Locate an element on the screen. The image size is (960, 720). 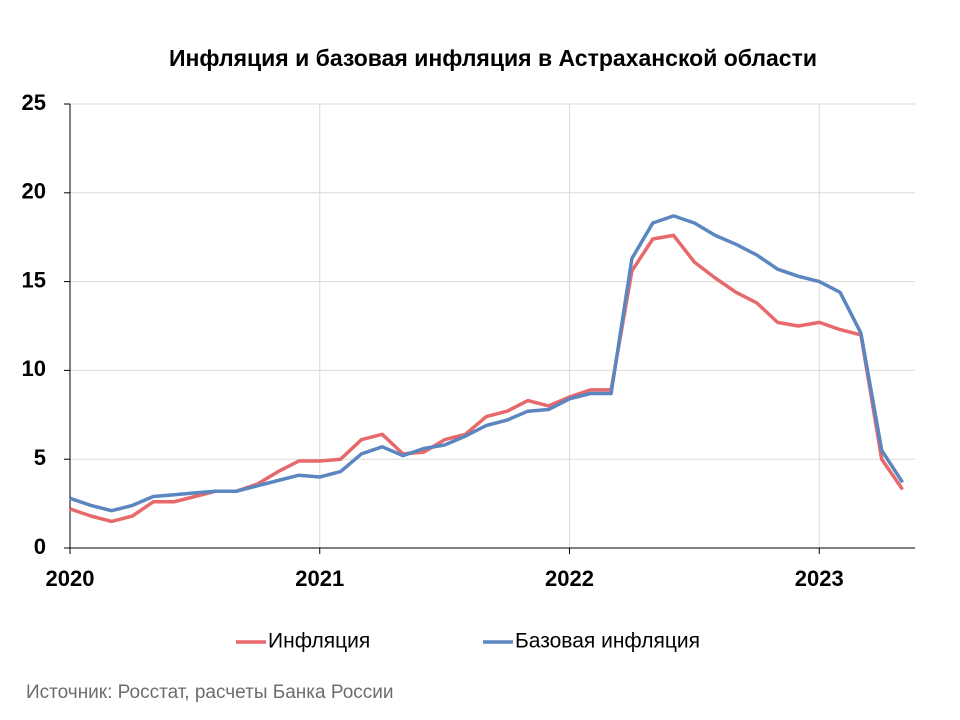
x-tick-label: 2022 is located at coordinates (569, 578).